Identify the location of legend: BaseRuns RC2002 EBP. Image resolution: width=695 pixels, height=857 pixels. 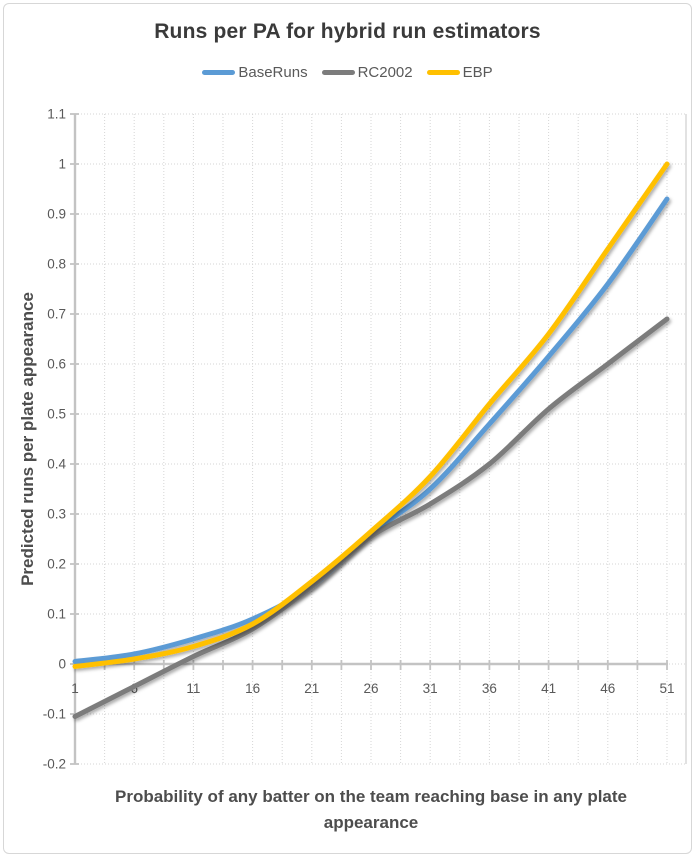
(347, 72).